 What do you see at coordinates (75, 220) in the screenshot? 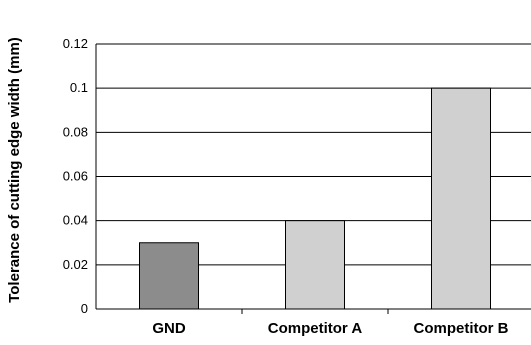
I see `y-tick-label: 0.04` at bounding box center [75, 220].